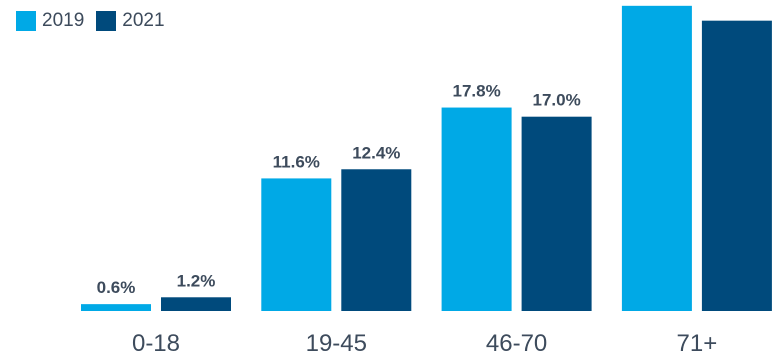 The image size is (782, 358). I want to click on legend-item-2021: 2021, so click(130, 21).